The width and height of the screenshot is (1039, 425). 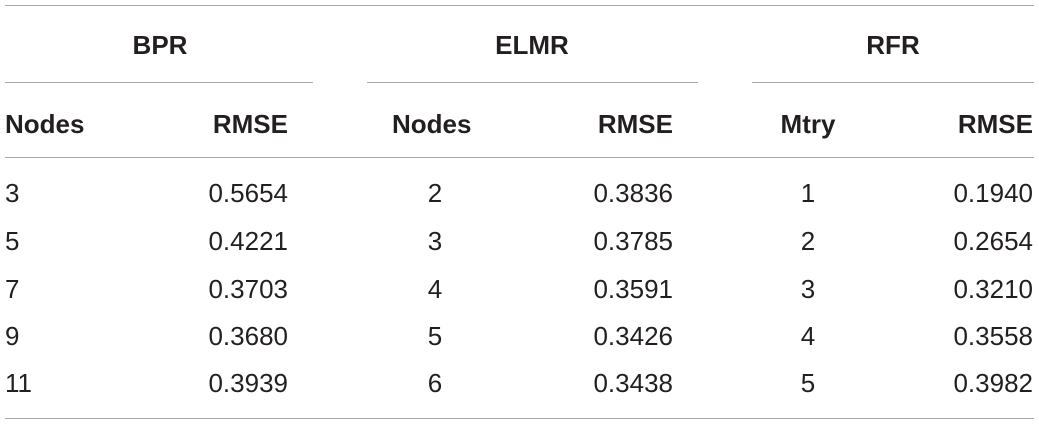 I want to click on table-cell: 0.3982, so click(x=993, y=383).